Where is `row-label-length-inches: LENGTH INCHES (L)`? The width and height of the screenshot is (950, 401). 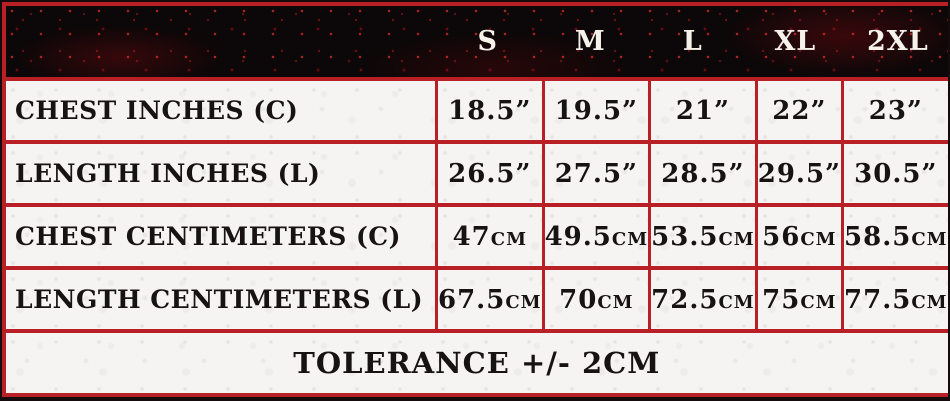 row-label-length-inches: LENGTH INCHES (L) is located at coordinates (220, 173).